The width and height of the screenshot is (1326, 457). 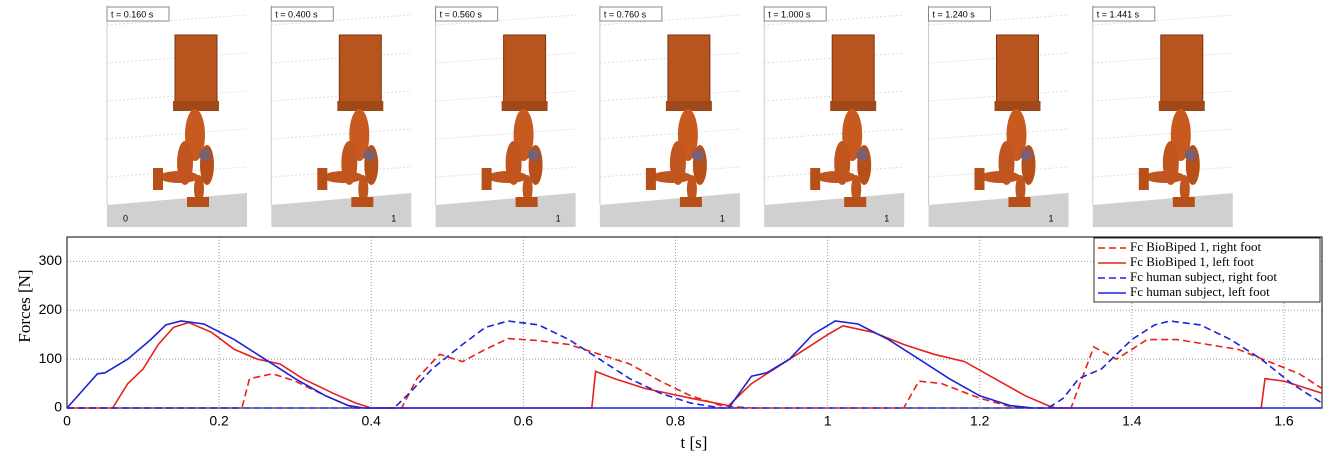 What do you see at coordinates (51, 309) in the screenshot?
I see `y-tick-label: 200` at bounding box center [51, 309].